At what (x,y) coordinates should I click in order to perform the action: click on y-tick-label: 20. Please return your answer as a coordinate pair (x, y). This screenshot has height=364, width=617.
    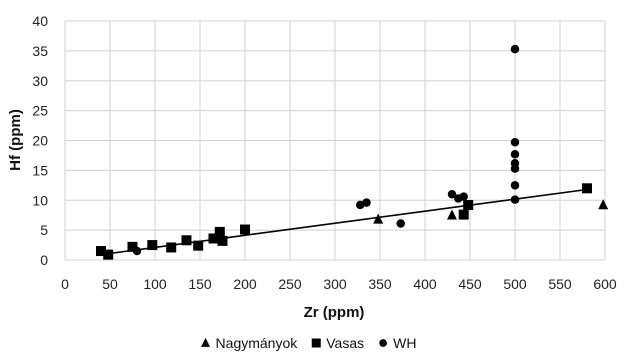
    Looking at the image, I should click on (40, 141).